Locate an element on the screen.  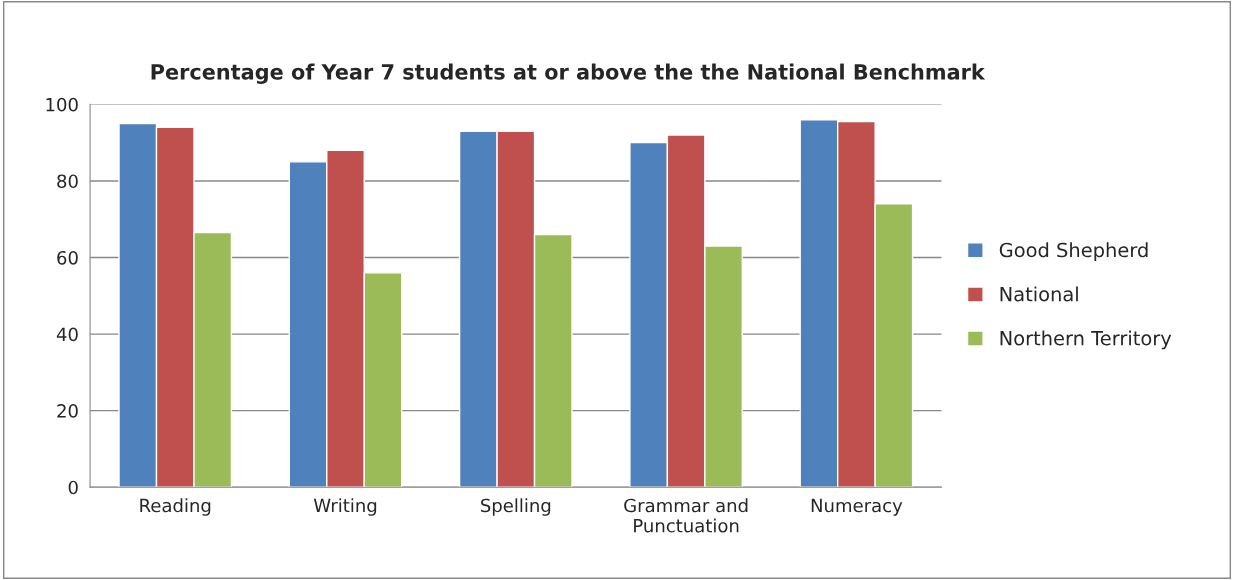
y-tick-label: 80 is located at coordinates (67, 181).